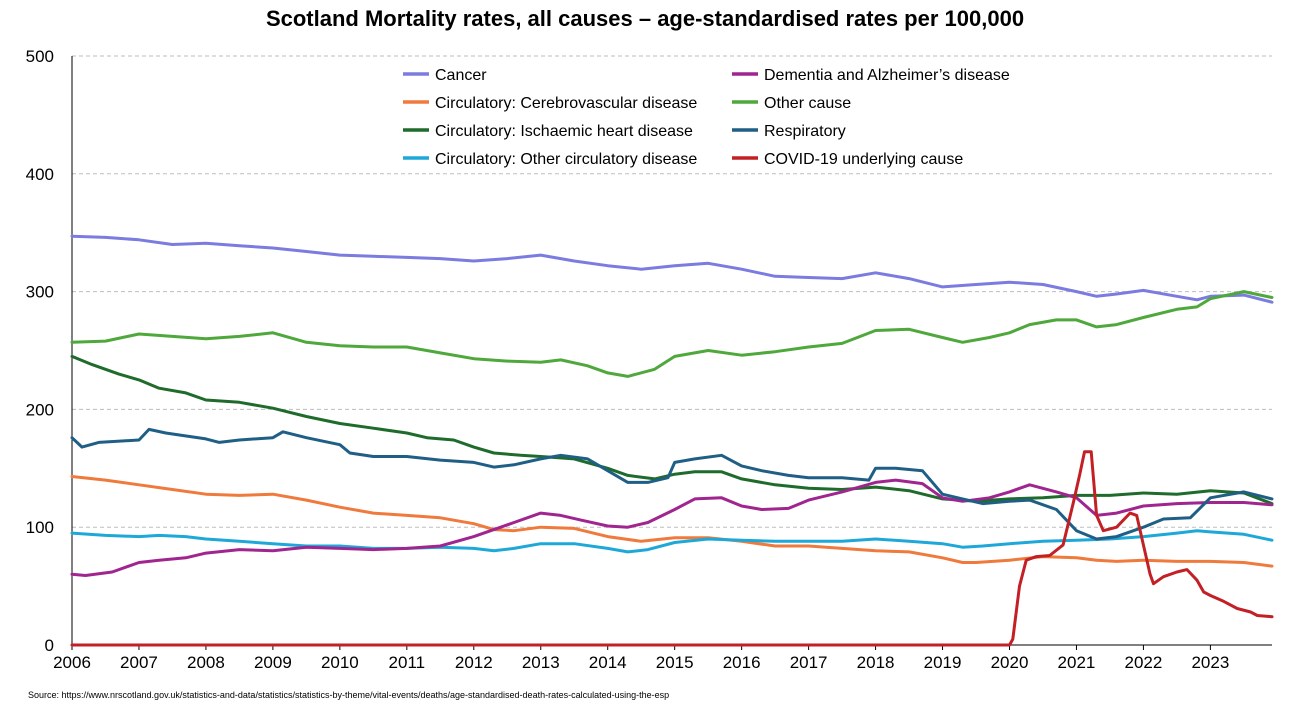 Image resolution: width=1290 pixels, height=709 pixels. What do you see at coordinates (273, 662) in the screenshot?
I see `x-tick-label: 2009` at bounding box center [273, 662].